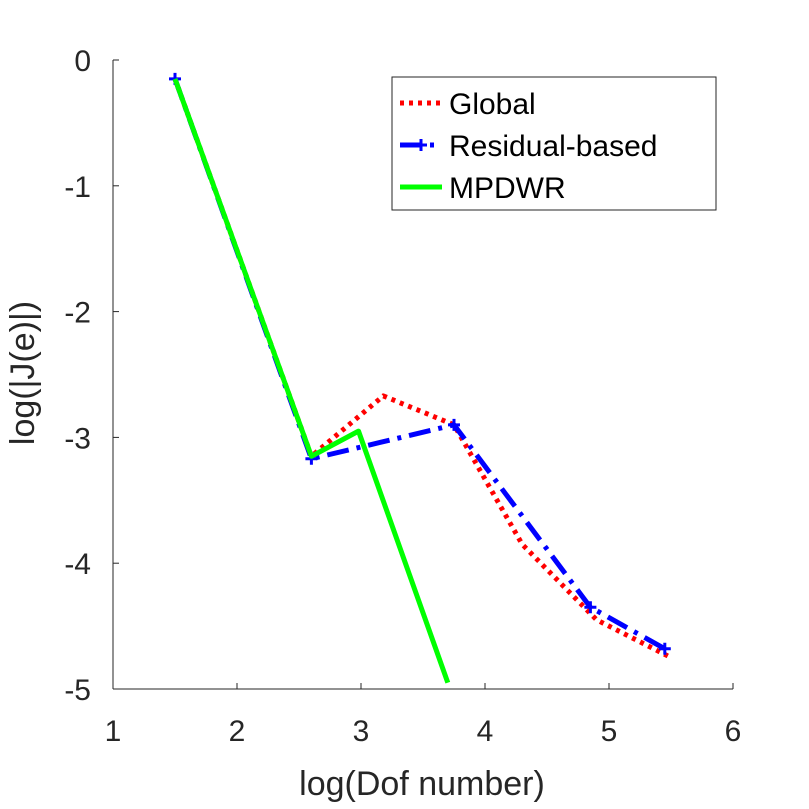  I want to click on legend-marker, so click(421, 145).